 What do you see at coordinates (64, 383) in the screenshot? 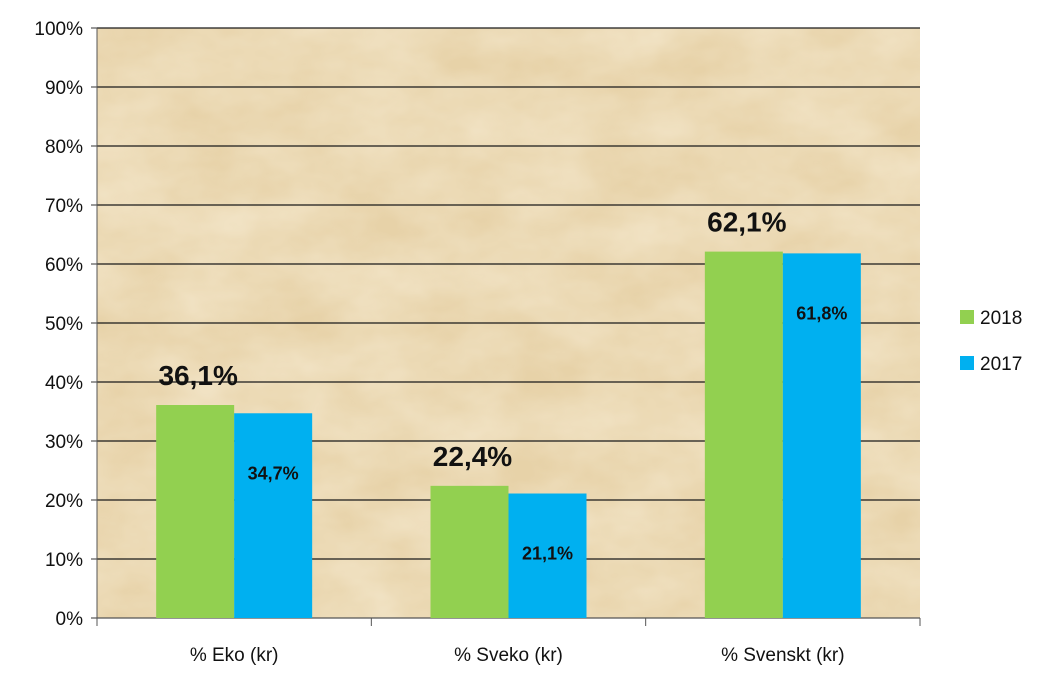
I see `y-tick-label: 40%` at bounding box center [64, 383].